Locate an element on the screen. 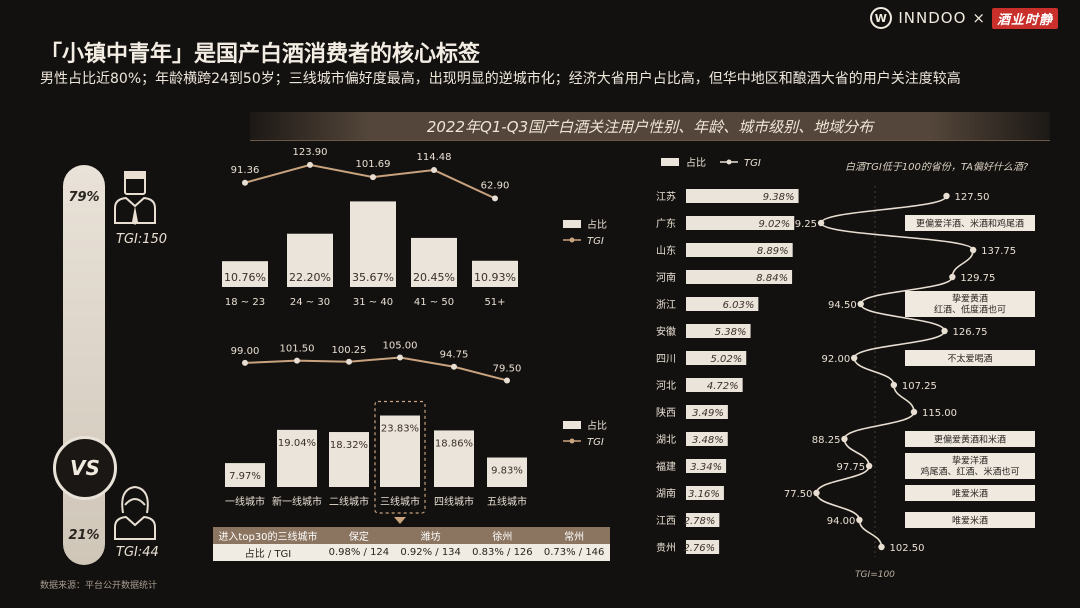 Image resolution: width=1080 pixels, height=608 pixels. female-user-icon is located at coordinates (135, 512).